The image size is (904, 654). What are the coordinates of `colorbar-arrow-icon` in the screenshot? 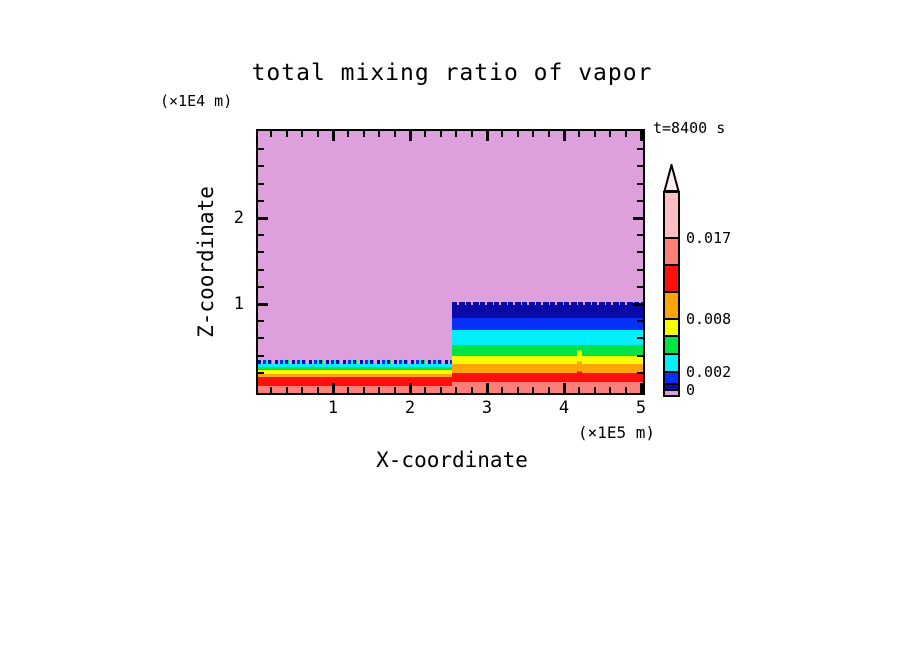 It's located at (671, 178).